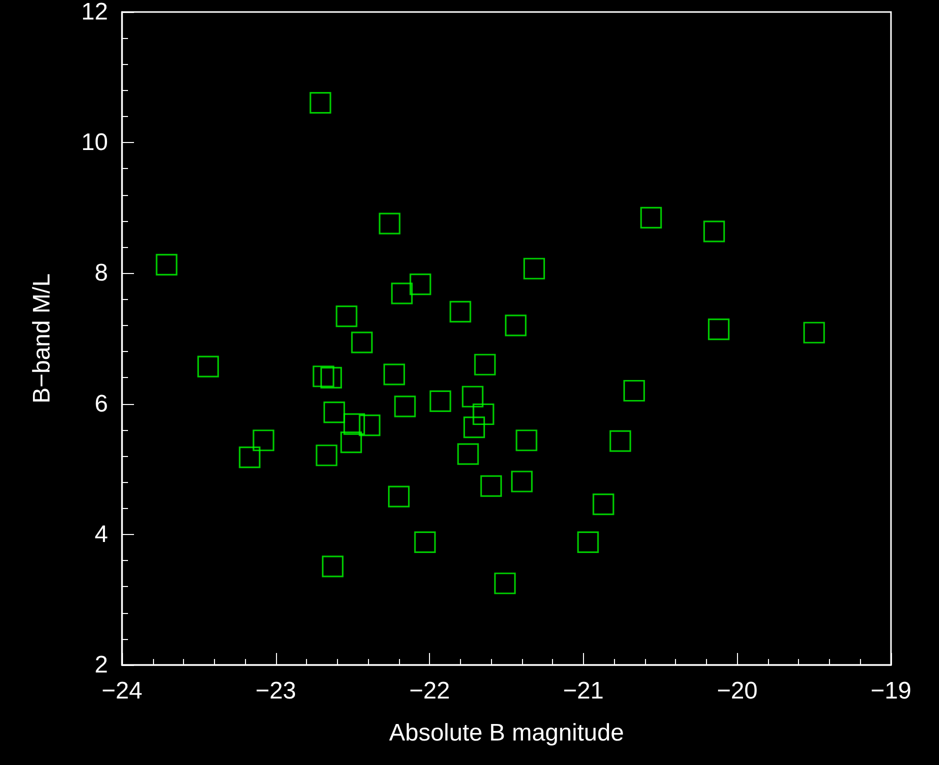  I want to click on y-tick-label: 4, so click(101, 534).